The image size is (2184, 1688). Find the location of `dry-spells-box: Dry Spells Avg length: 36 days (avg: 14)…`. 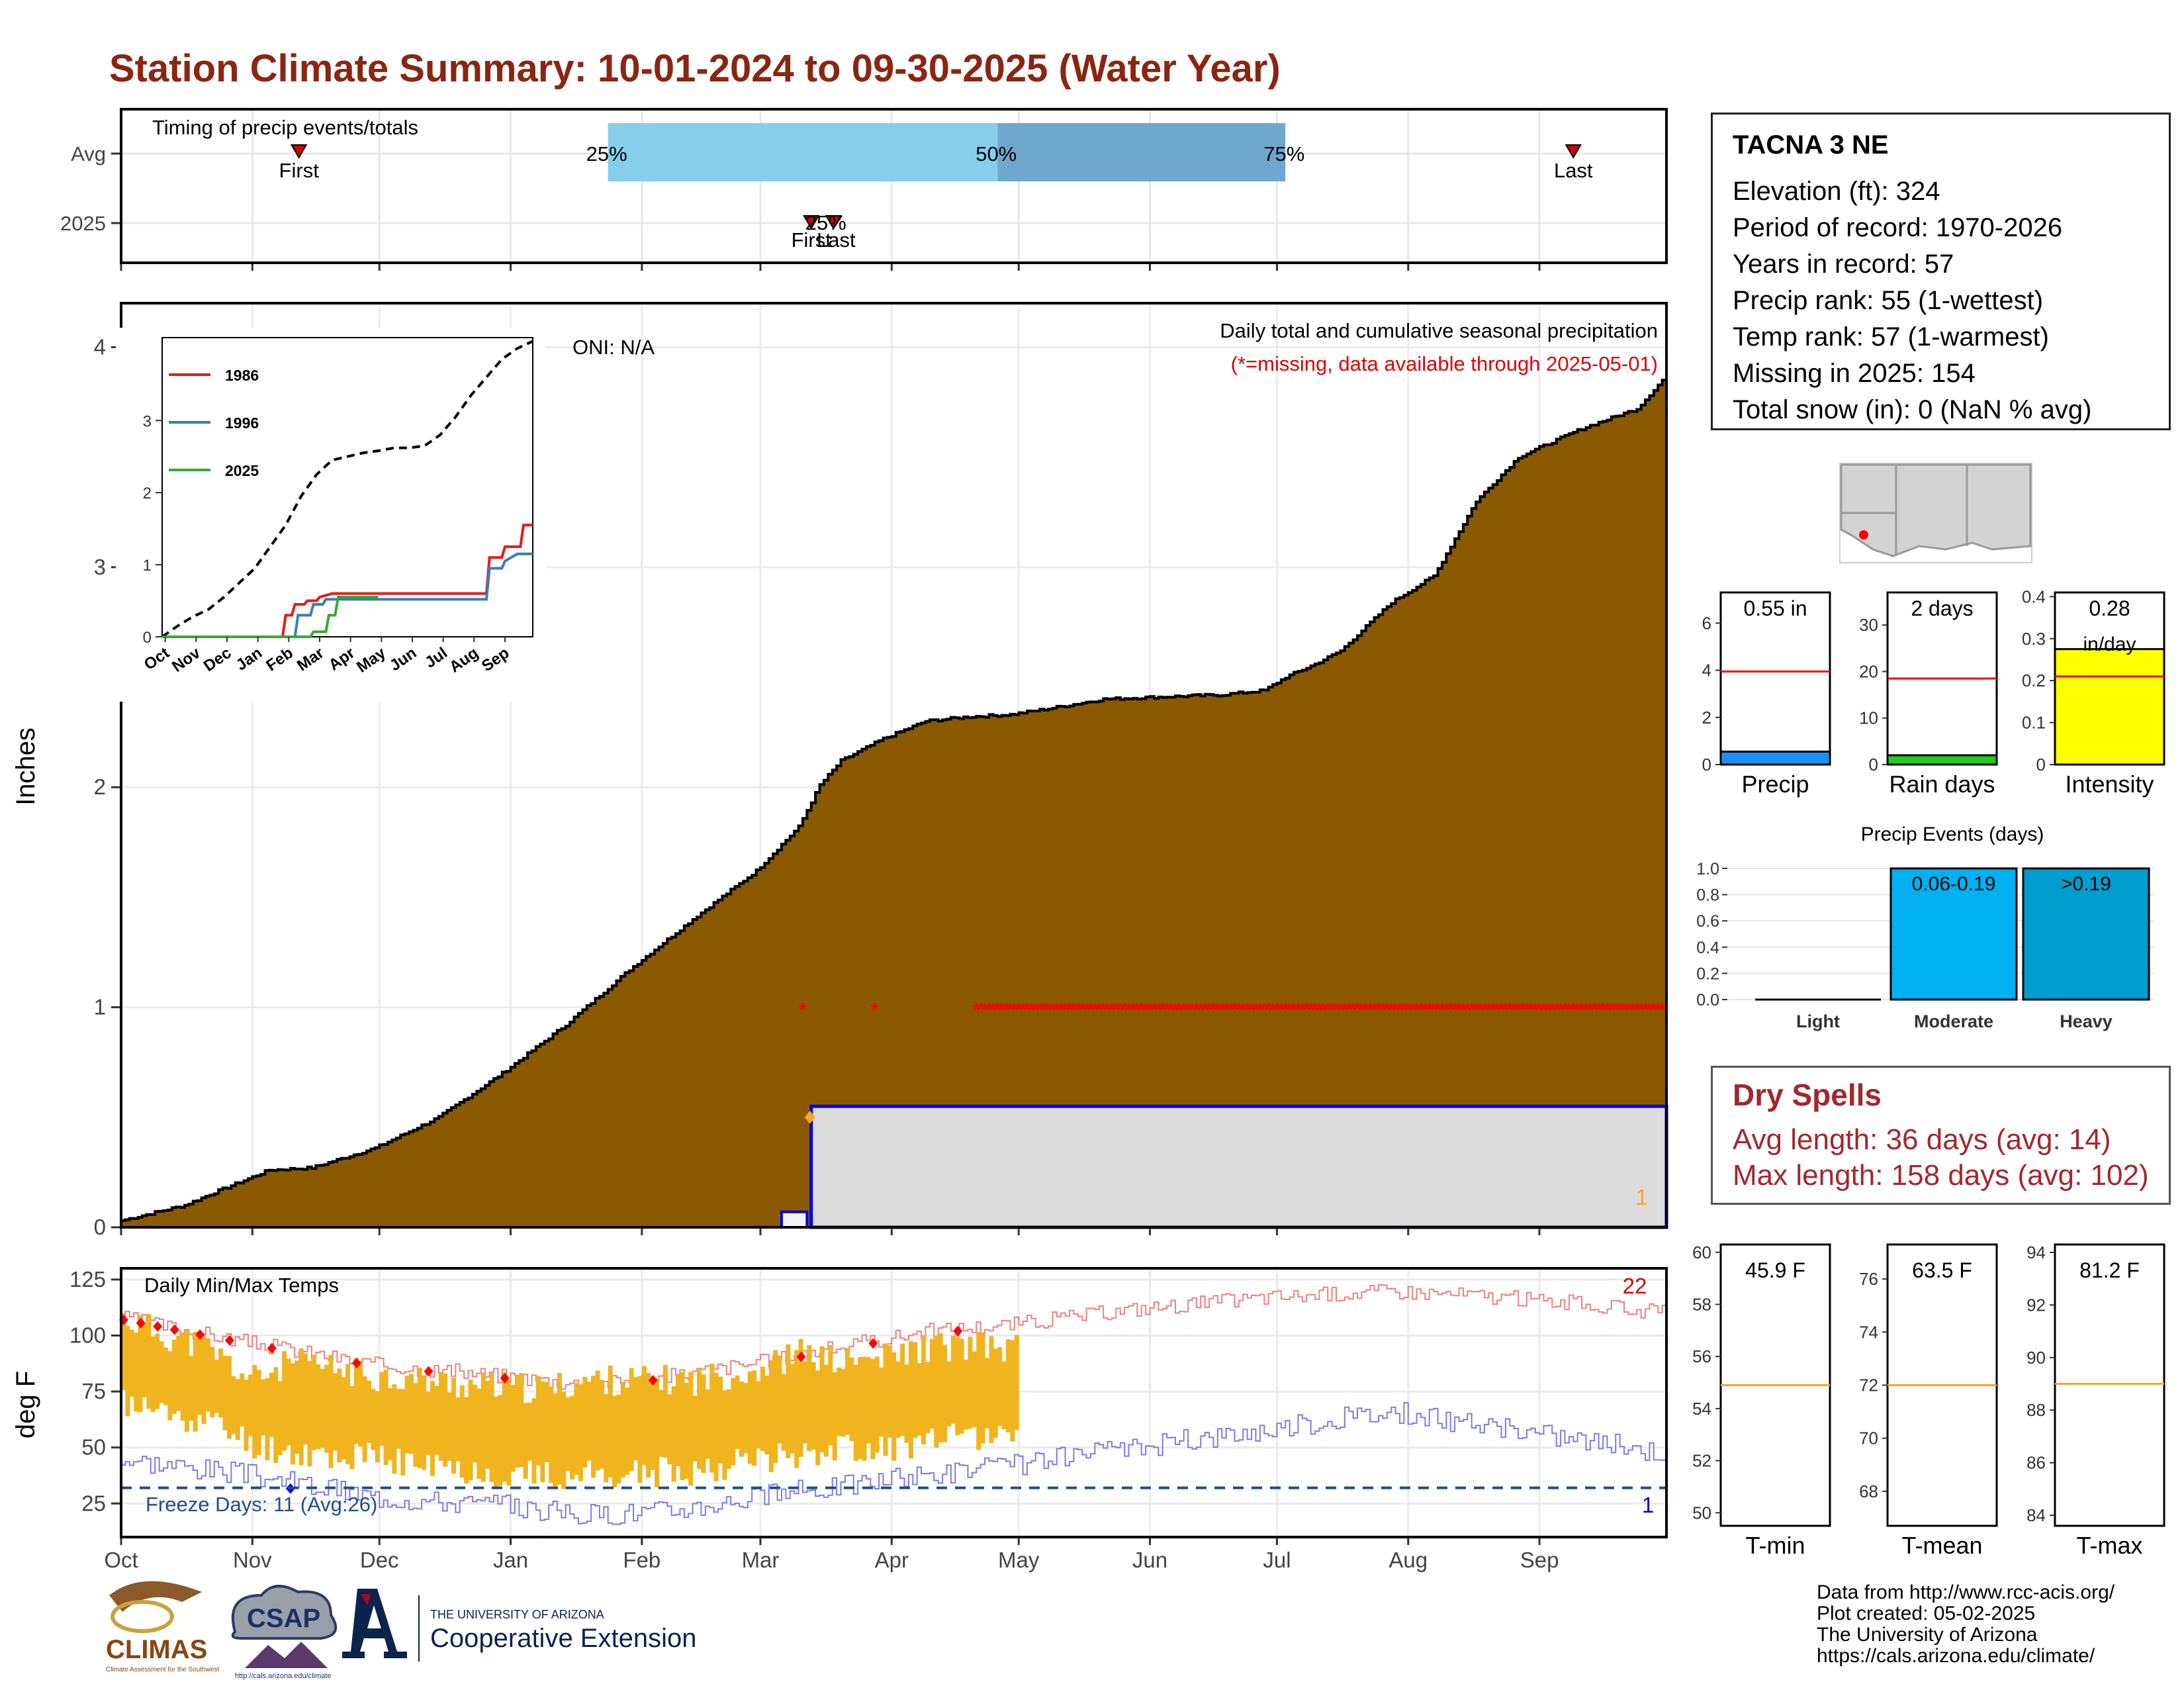

dry-spells-box: Dry Spells Avg length: 36 days (avg: 14)… is located at coordinates (1941, 1135).